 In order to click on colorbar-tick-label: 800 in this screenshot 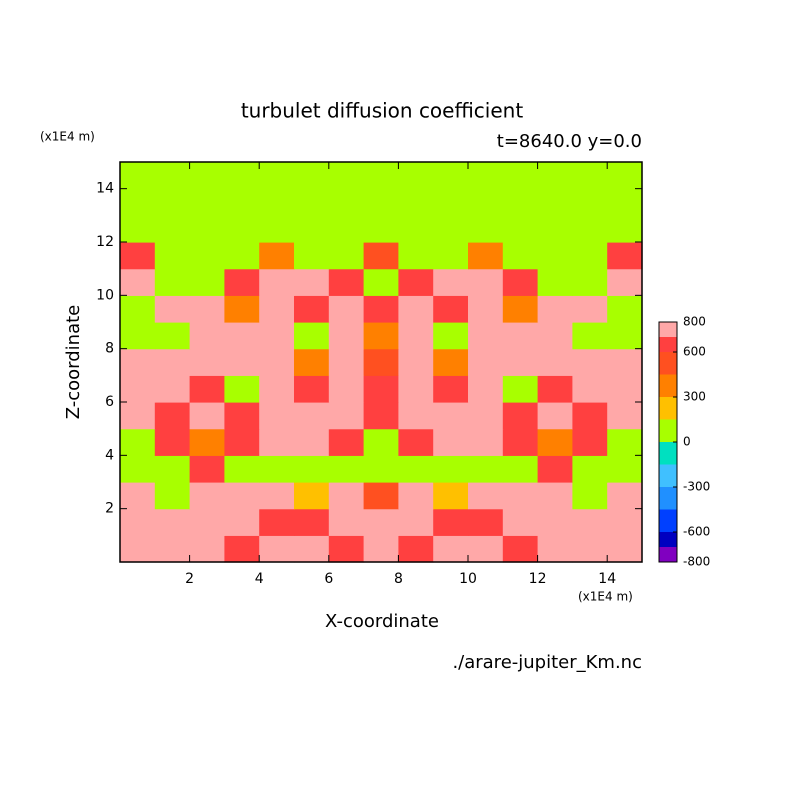, I will do `click(694, 322)`.